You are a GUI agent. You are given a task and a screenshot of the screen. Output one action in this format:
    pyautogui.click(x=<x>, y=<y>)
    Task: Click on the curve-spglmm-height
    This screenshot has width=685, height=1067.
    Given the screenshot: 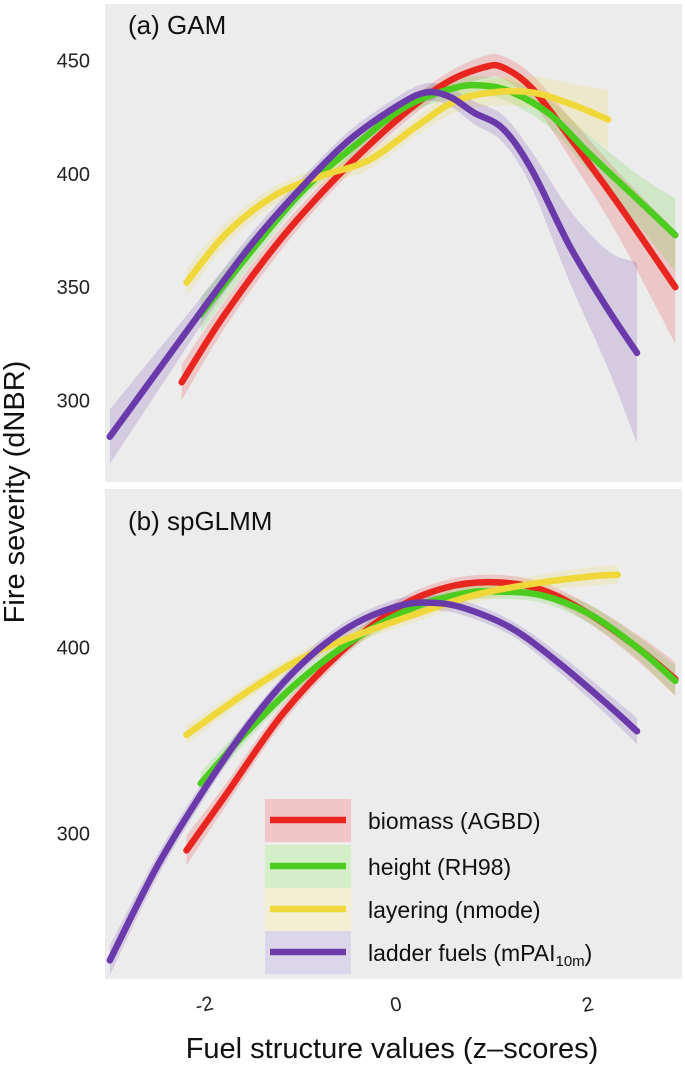 What is the action you would take?
    pyautogui.click(x=438, y=687)
    